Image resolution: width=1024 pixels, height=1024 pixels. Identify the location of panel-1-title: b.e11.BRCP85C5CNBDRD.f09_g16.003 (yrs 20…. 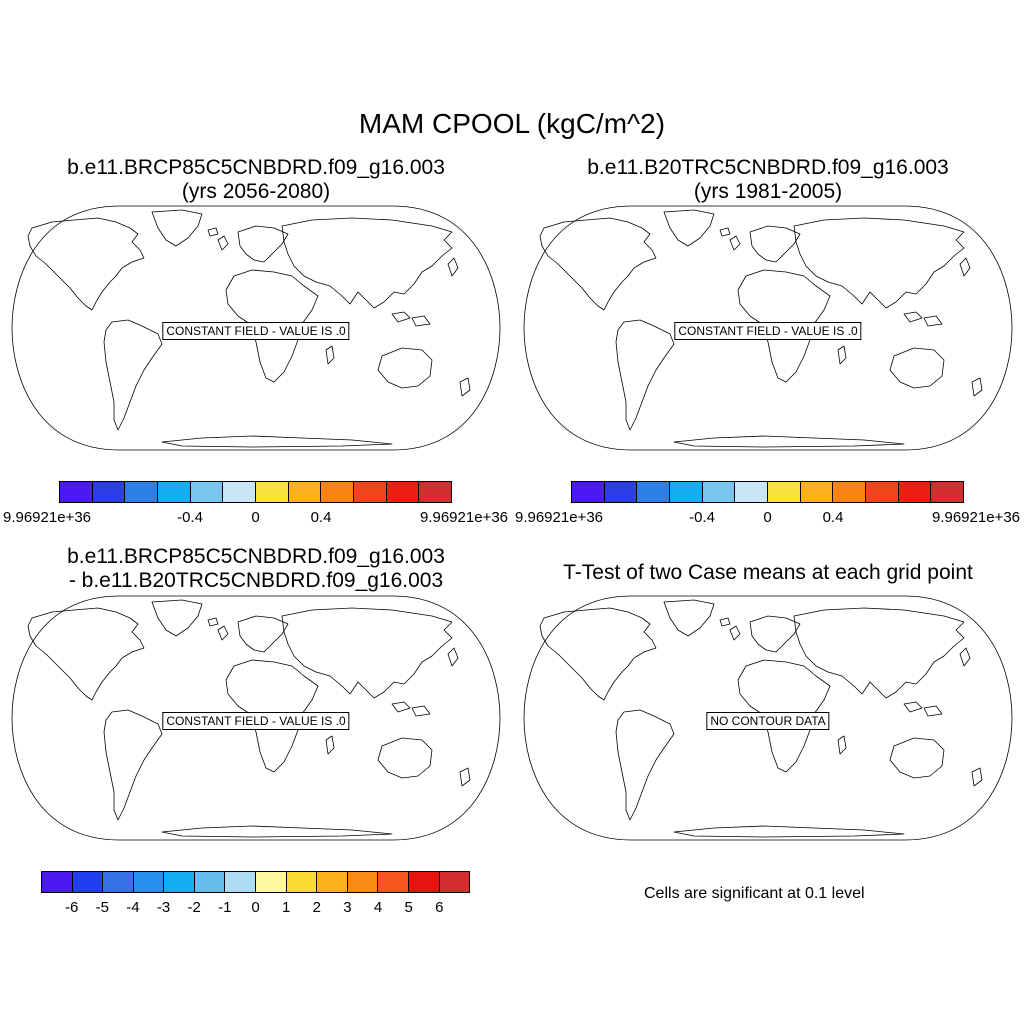
(256, 180).